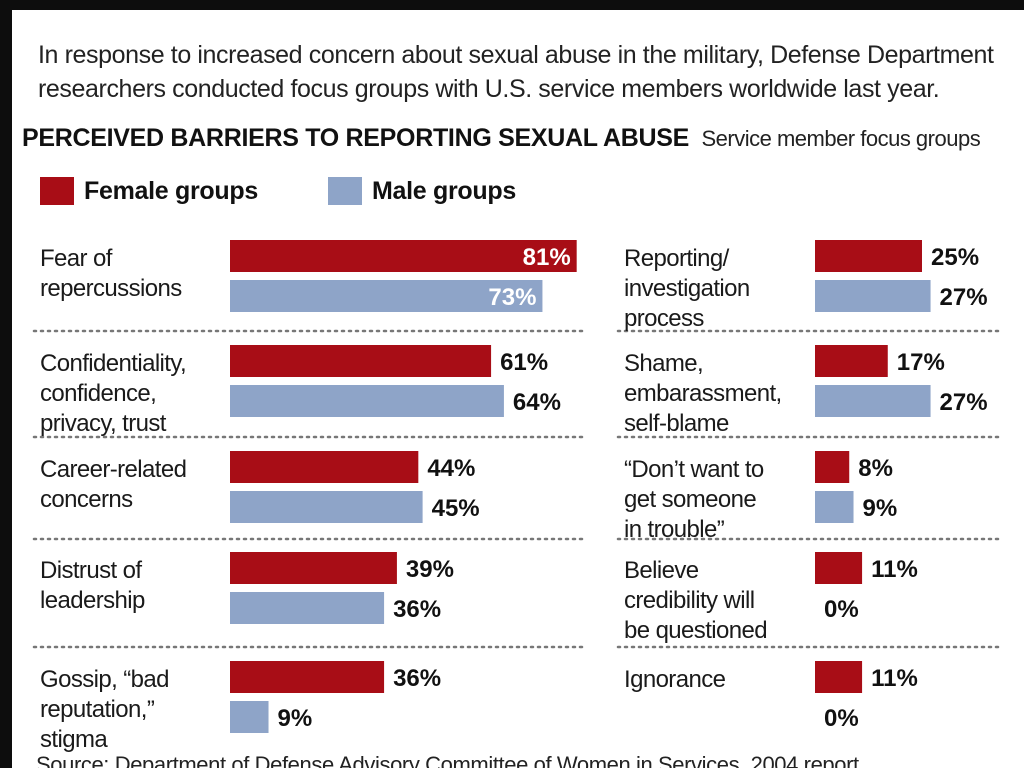  I want to click on category-label-line: Fear of, so click(76, 258).